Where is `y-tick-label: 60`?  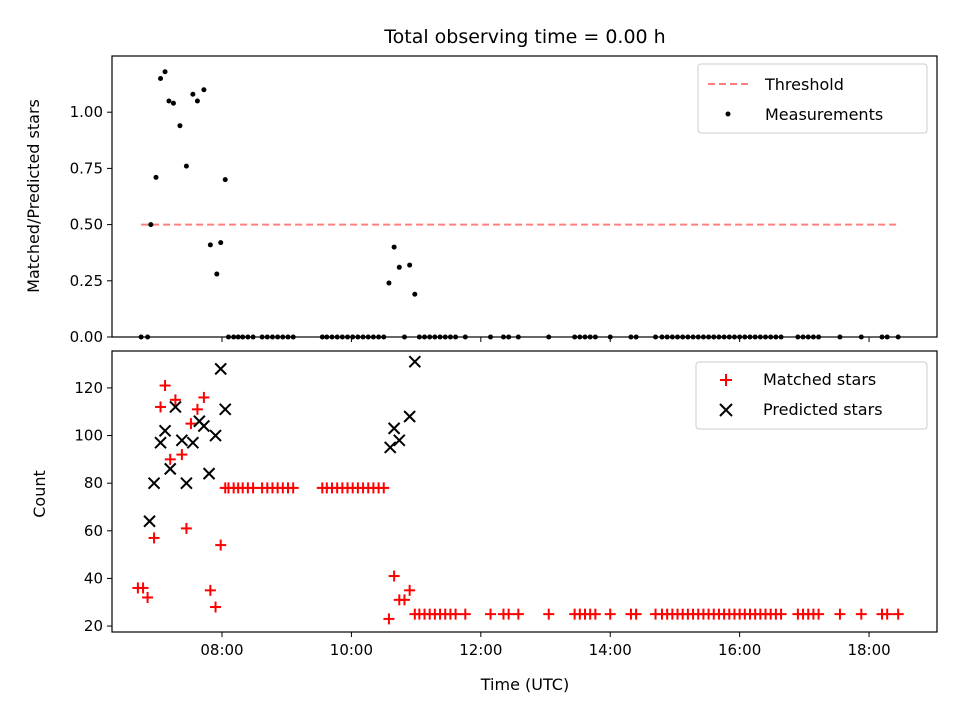
y-tick-label: 60 is located at coordinates (93, 531).